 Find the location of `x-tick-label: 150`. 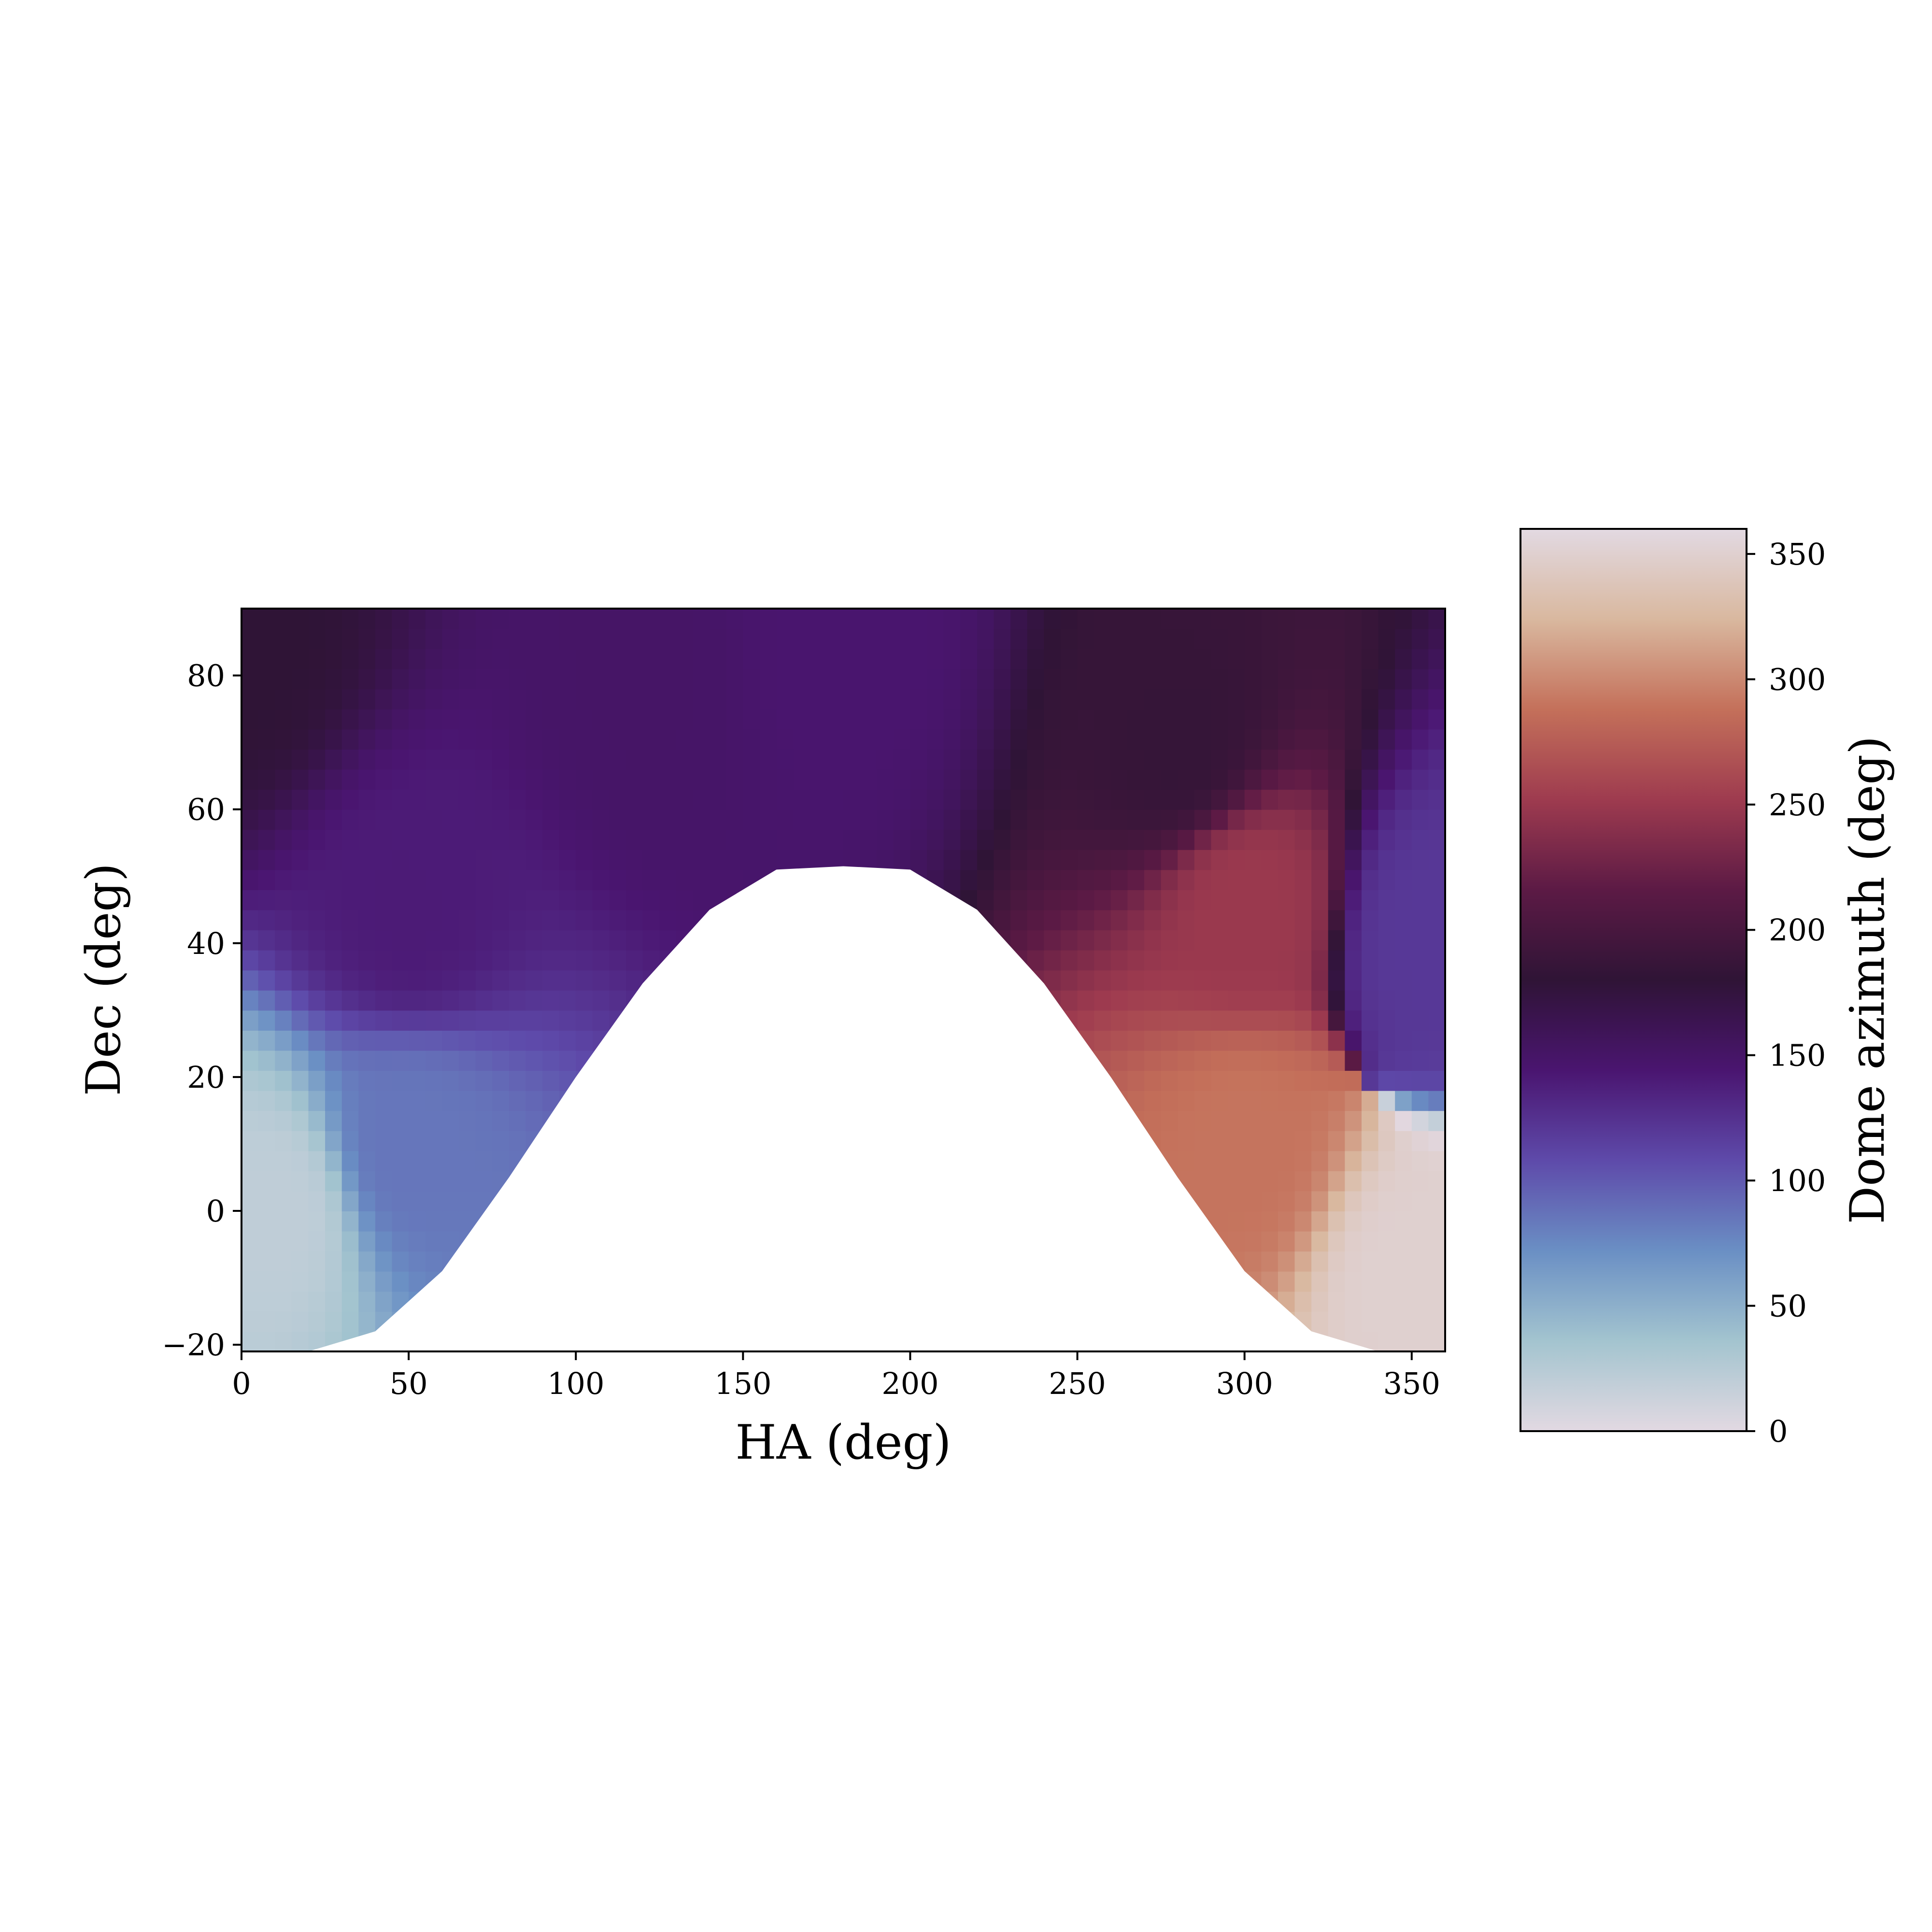

x-tick-label: 150 is located at coordinates (742, 1383).